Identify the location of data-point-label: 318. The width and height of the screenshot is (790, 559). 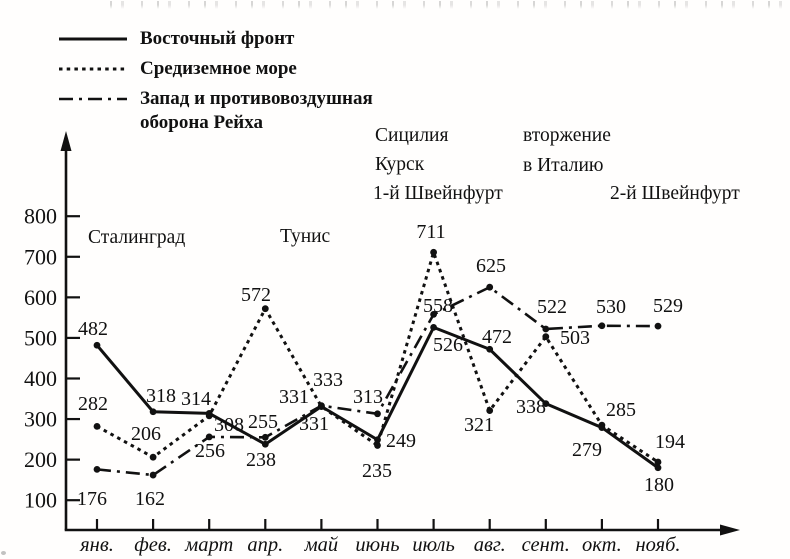
(161, 396).